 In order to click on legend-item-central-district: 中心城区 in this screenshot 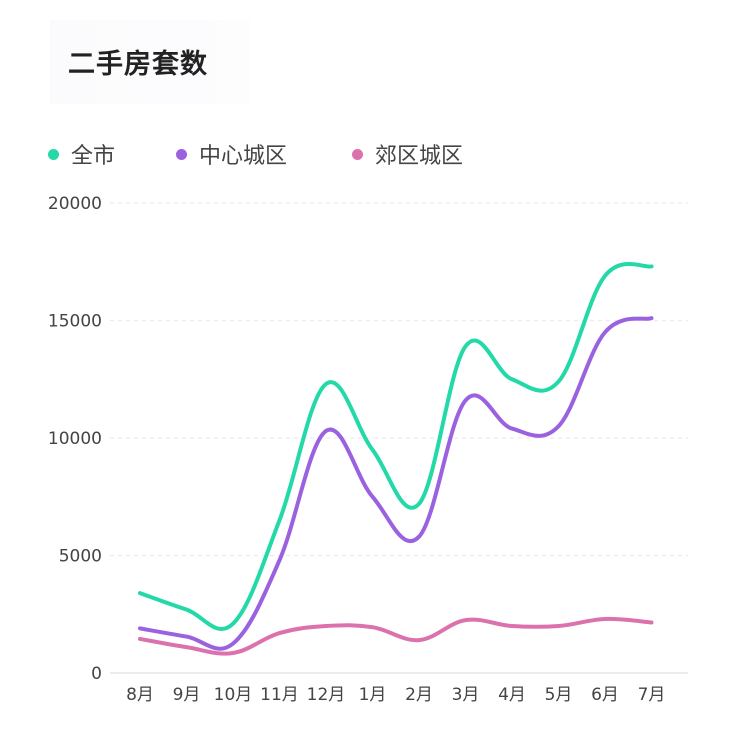, I will do `click(264, 154)`.